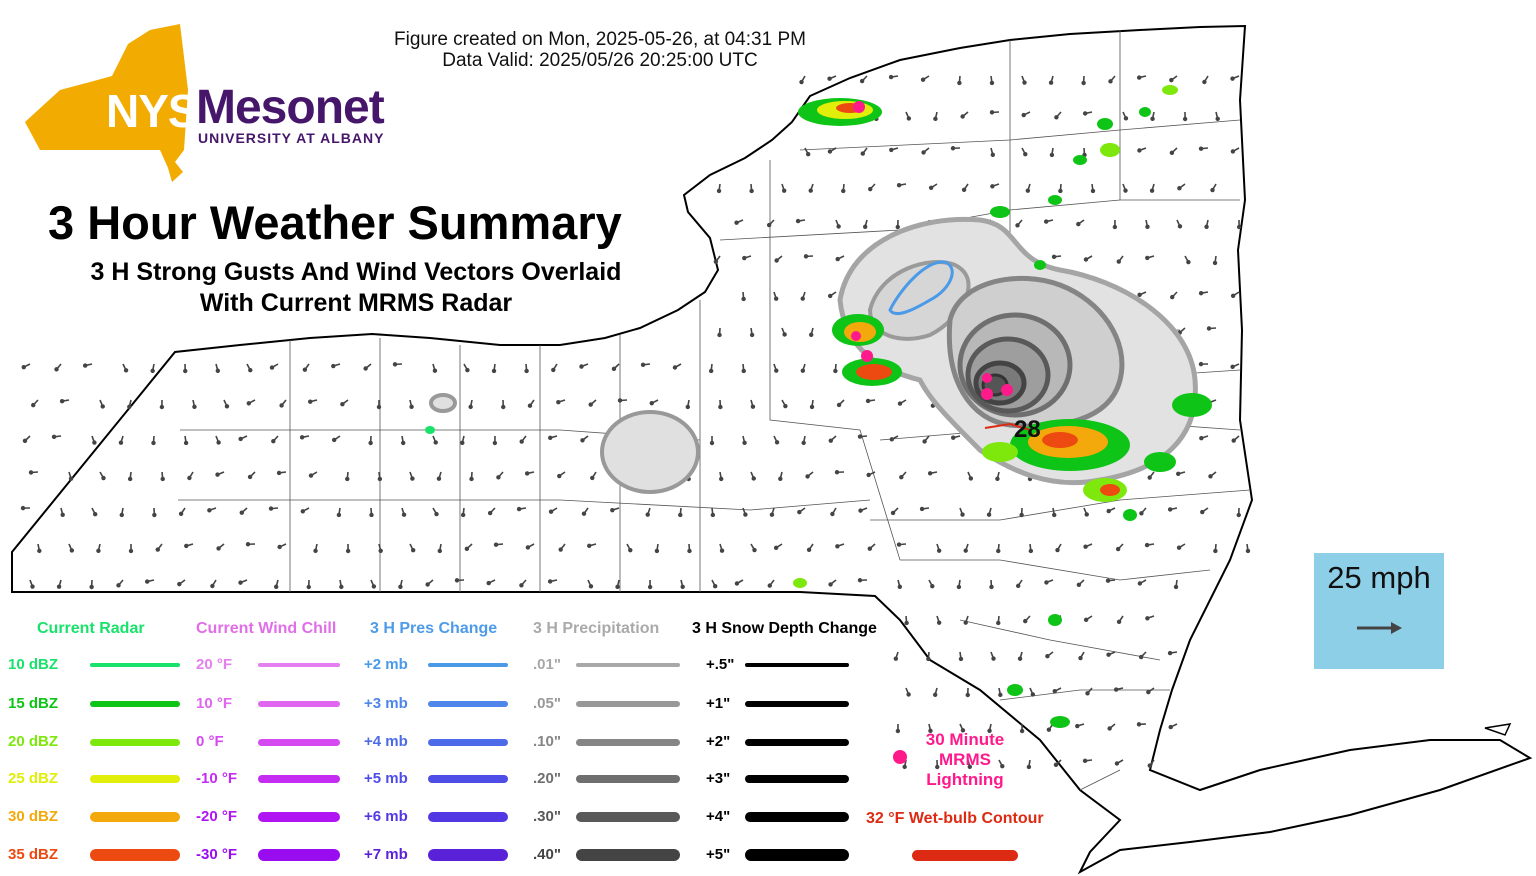 The height and width of the screenshot is (876, 1536). I want to click on legend-label: 0 °F, so click(210, 741).